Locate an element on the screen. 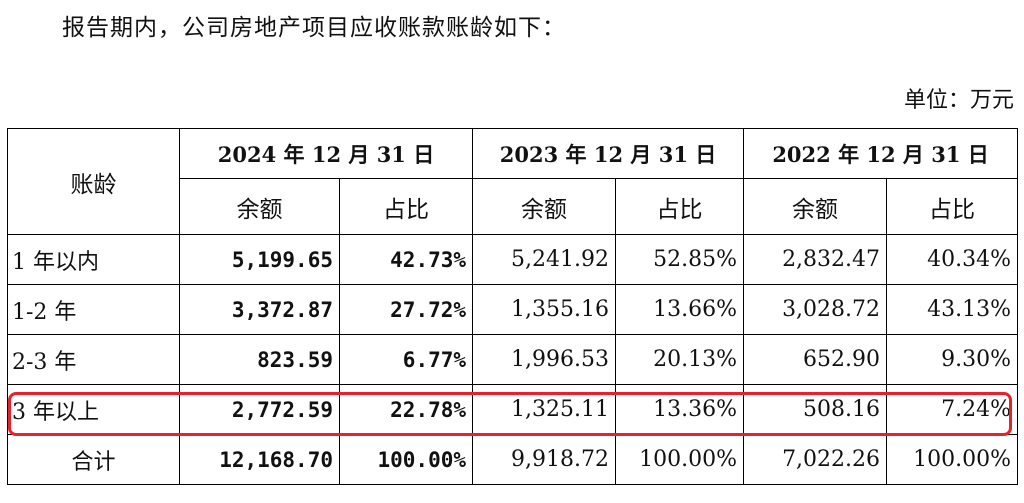 The image size is (1024, 503). header-ratio-2024: 占比 is located at coordinates (406, 206).